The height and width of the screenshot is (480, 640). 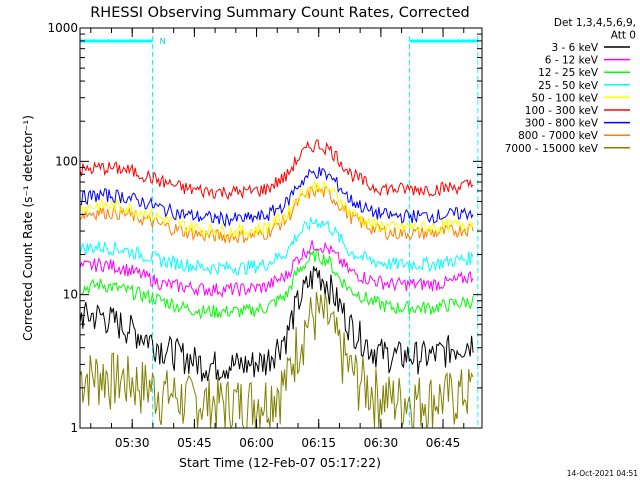 I want to click on y-tick-label: 100, so click(x=66, y=161).